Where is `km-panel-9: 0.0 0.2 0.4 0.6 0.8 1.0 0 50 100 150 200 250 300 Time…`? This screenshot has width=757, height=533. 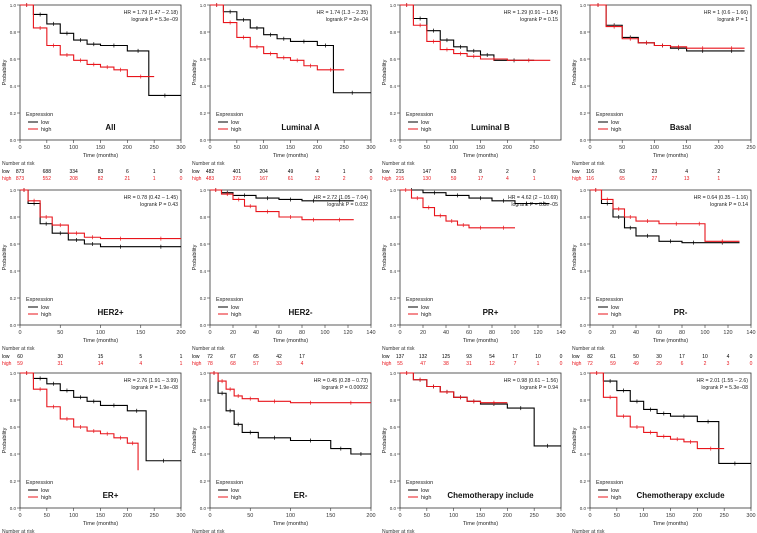
km-panel-9: 0.0 0.2 0.4 0.6 0.8 1.0 0 50 100 150 200 250 300 Time… is located at coordinates (94, 452).